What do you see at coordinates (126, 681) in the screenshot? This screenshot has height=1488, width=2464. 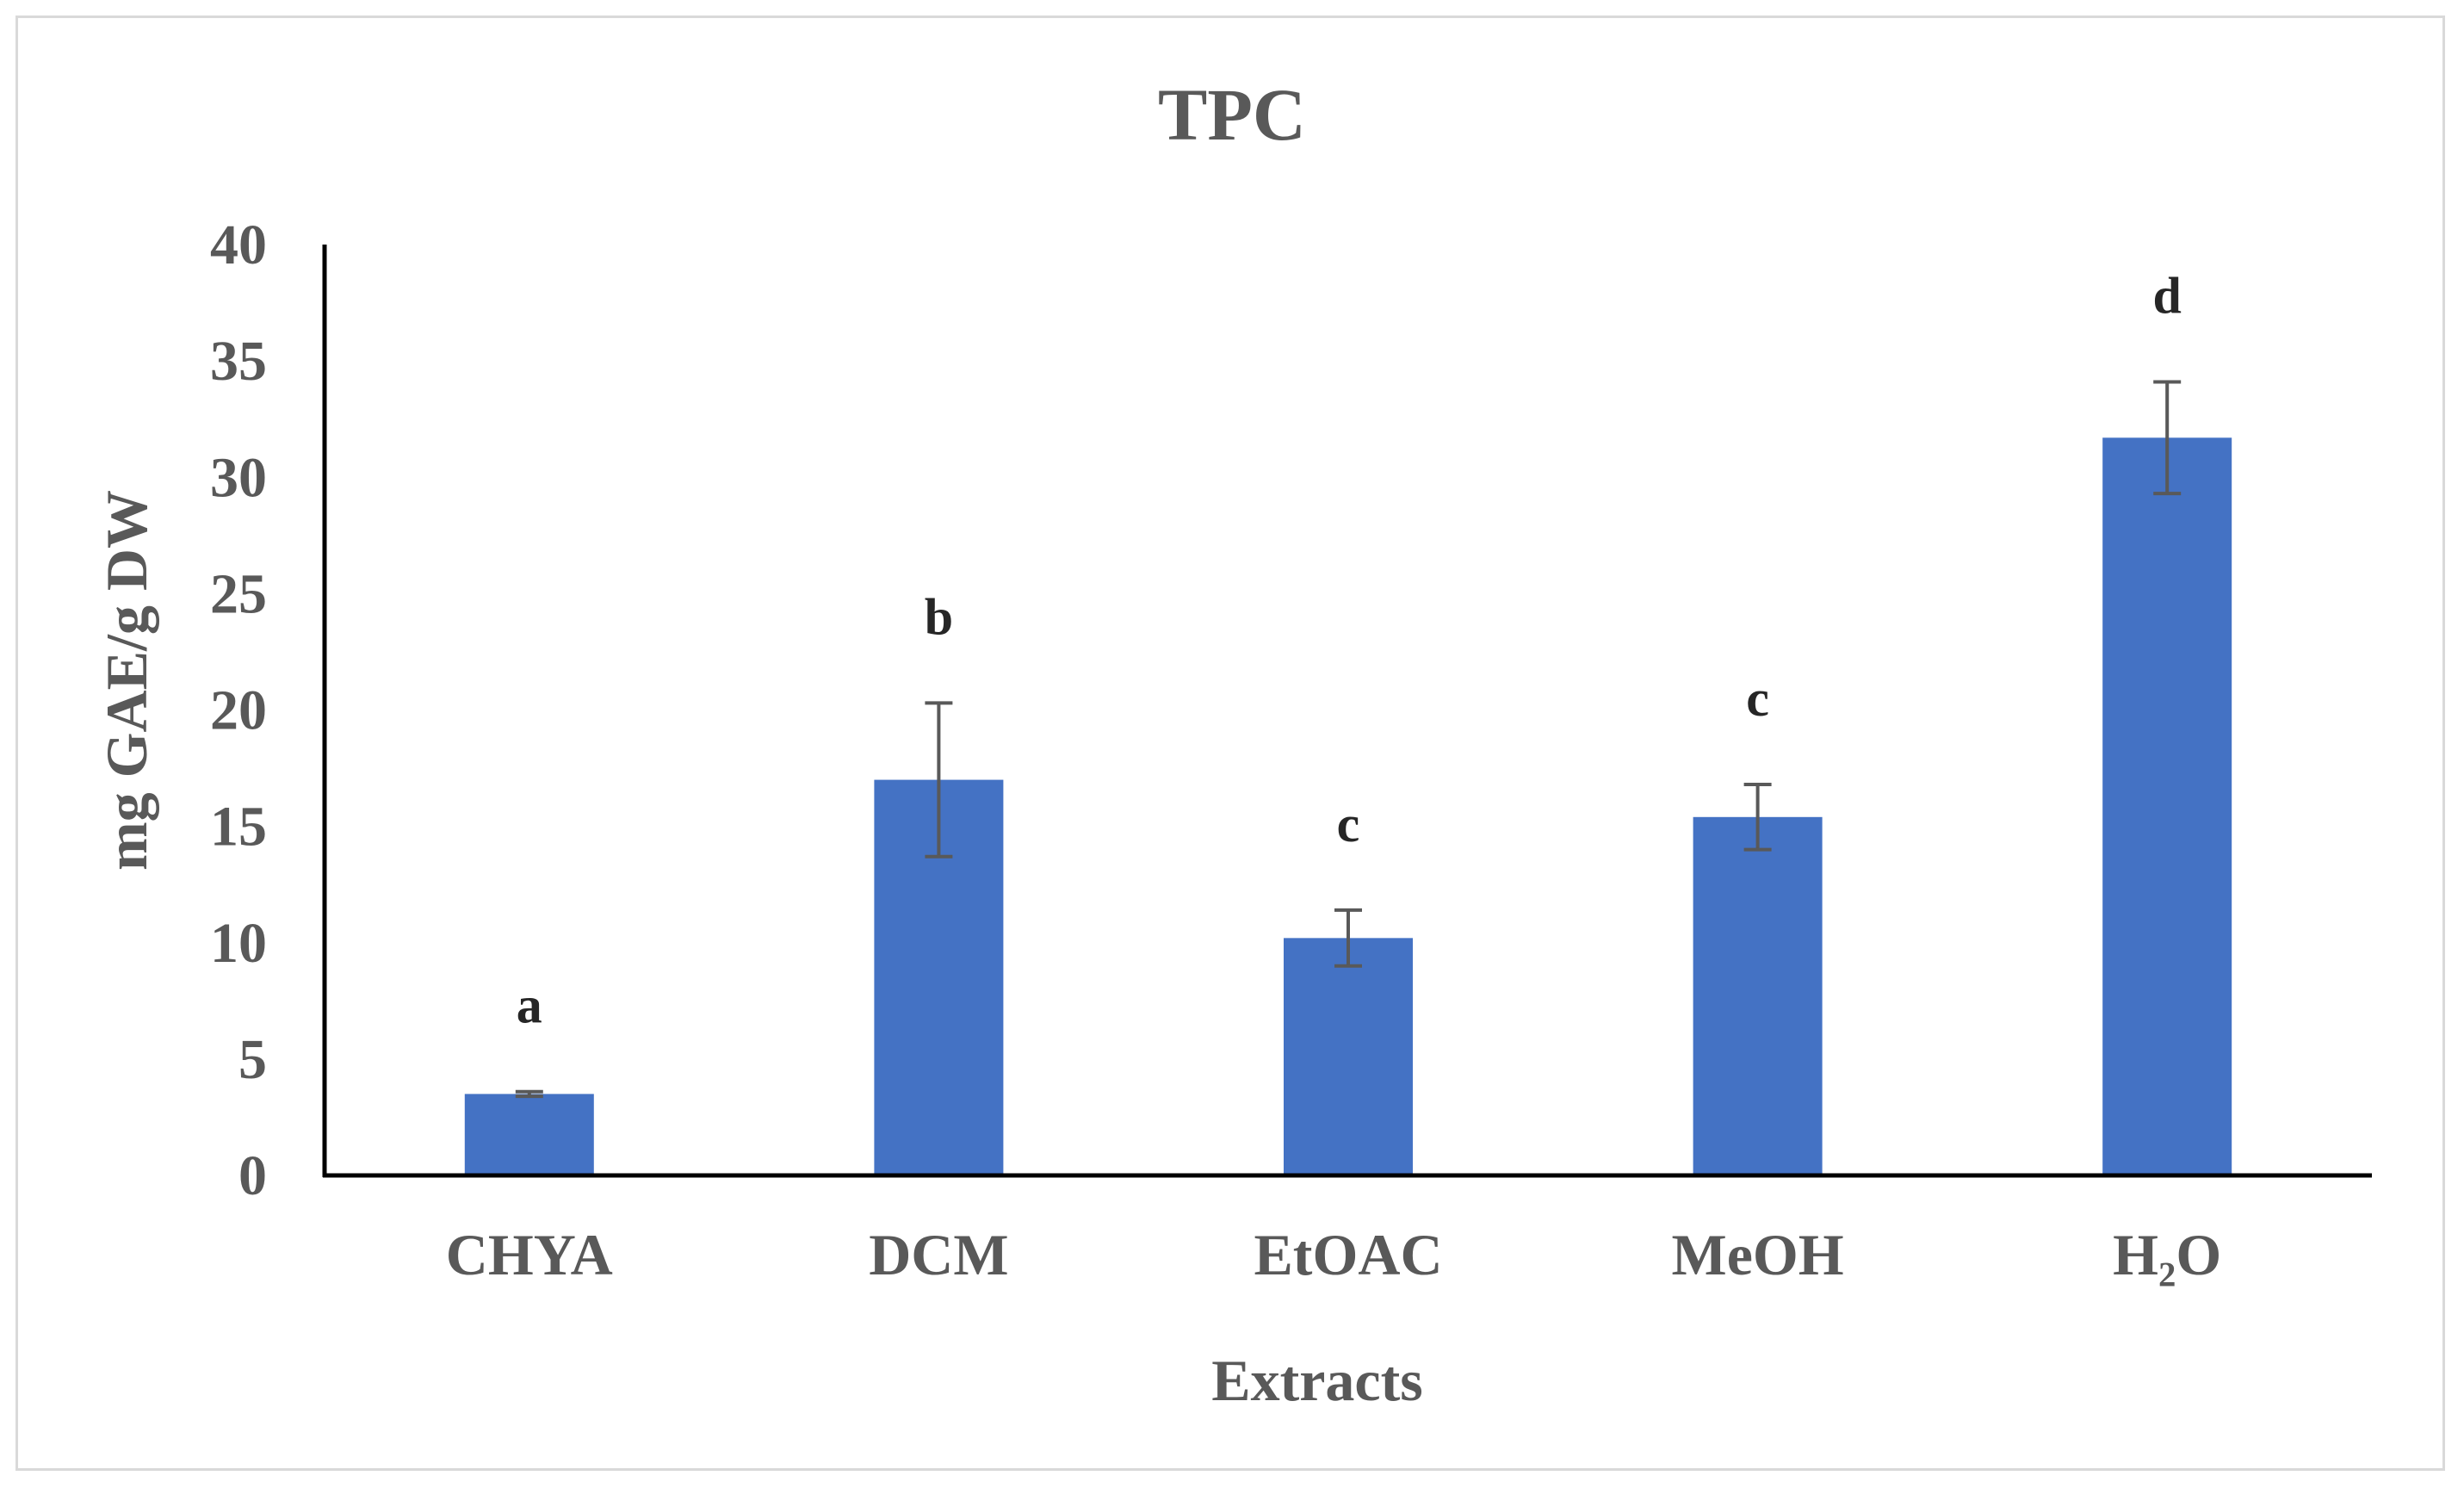 I see `y-axis-label: mg GAE/g DW` at bounding box center [126, 681].